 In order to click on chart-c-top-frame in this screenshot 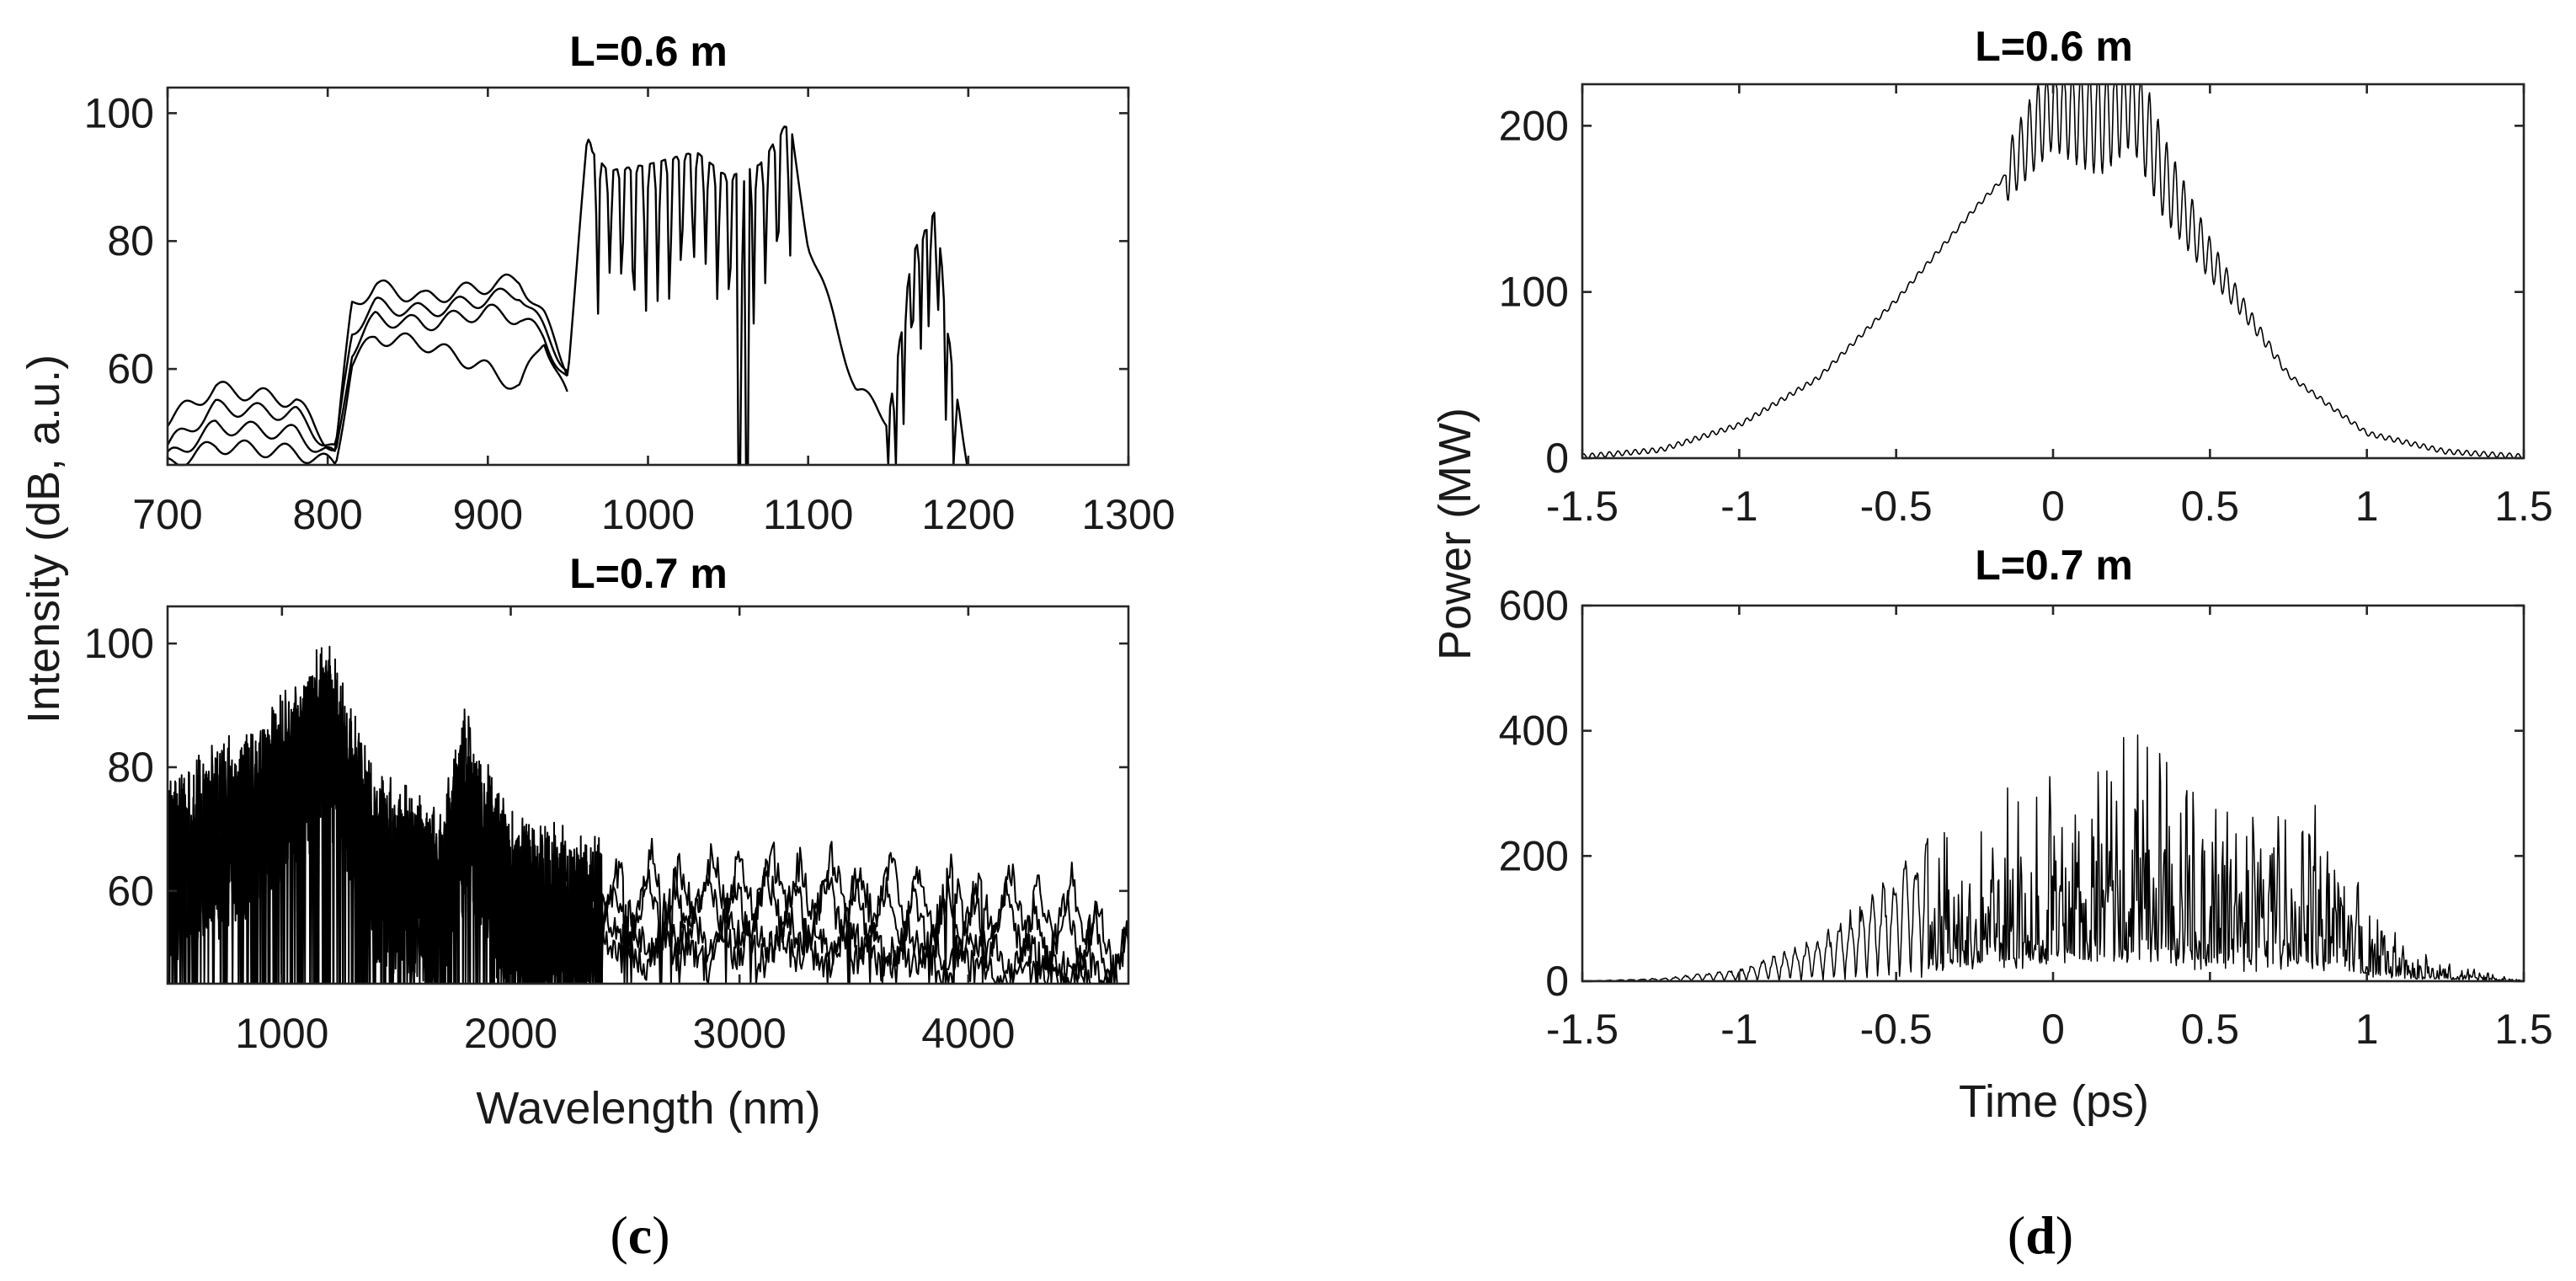, I will do `click(648, 276)`.